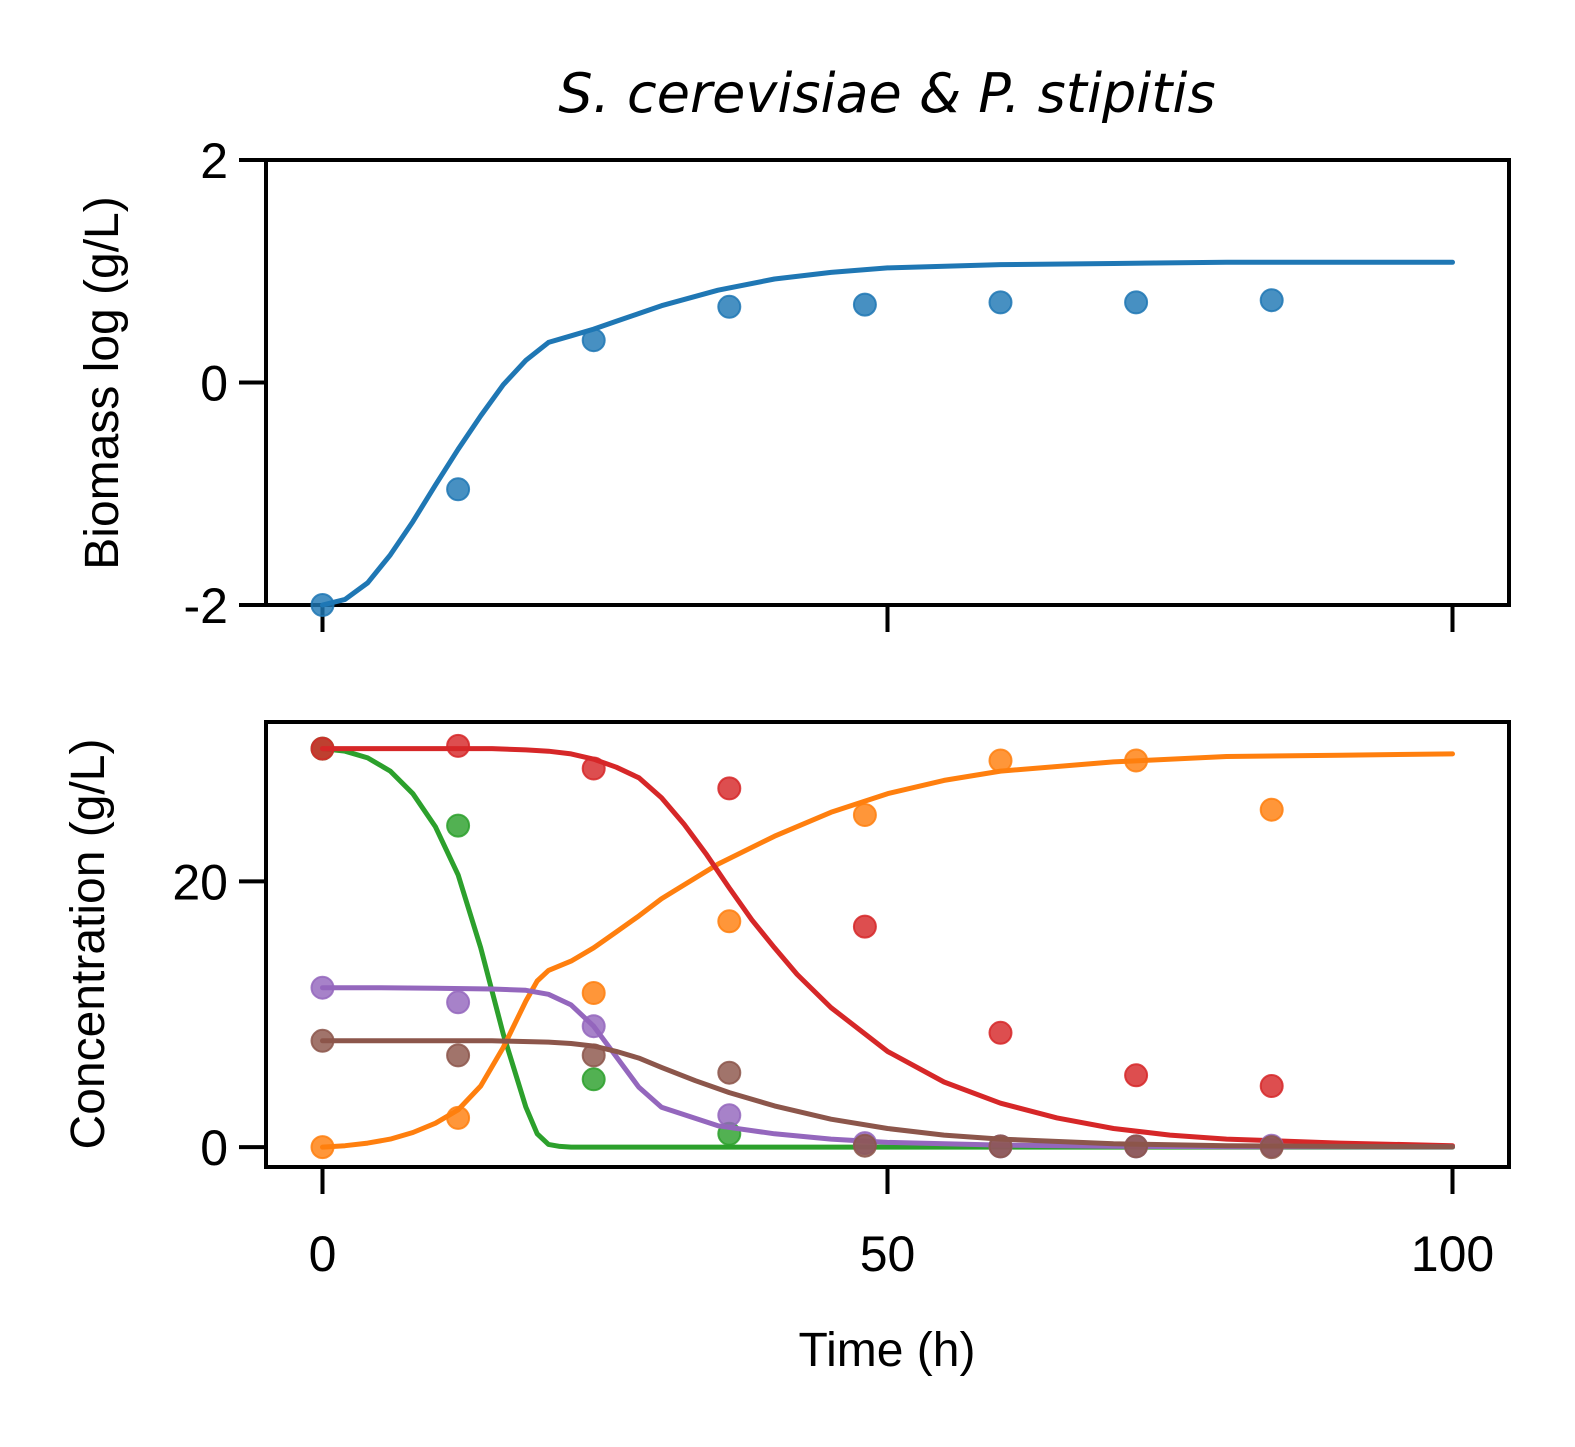  What do you see at coordinates (102, 382) in the screenshot?
I see `top-y-axis-label: Biomass log (g/L)` at bounding box center [102, 382].